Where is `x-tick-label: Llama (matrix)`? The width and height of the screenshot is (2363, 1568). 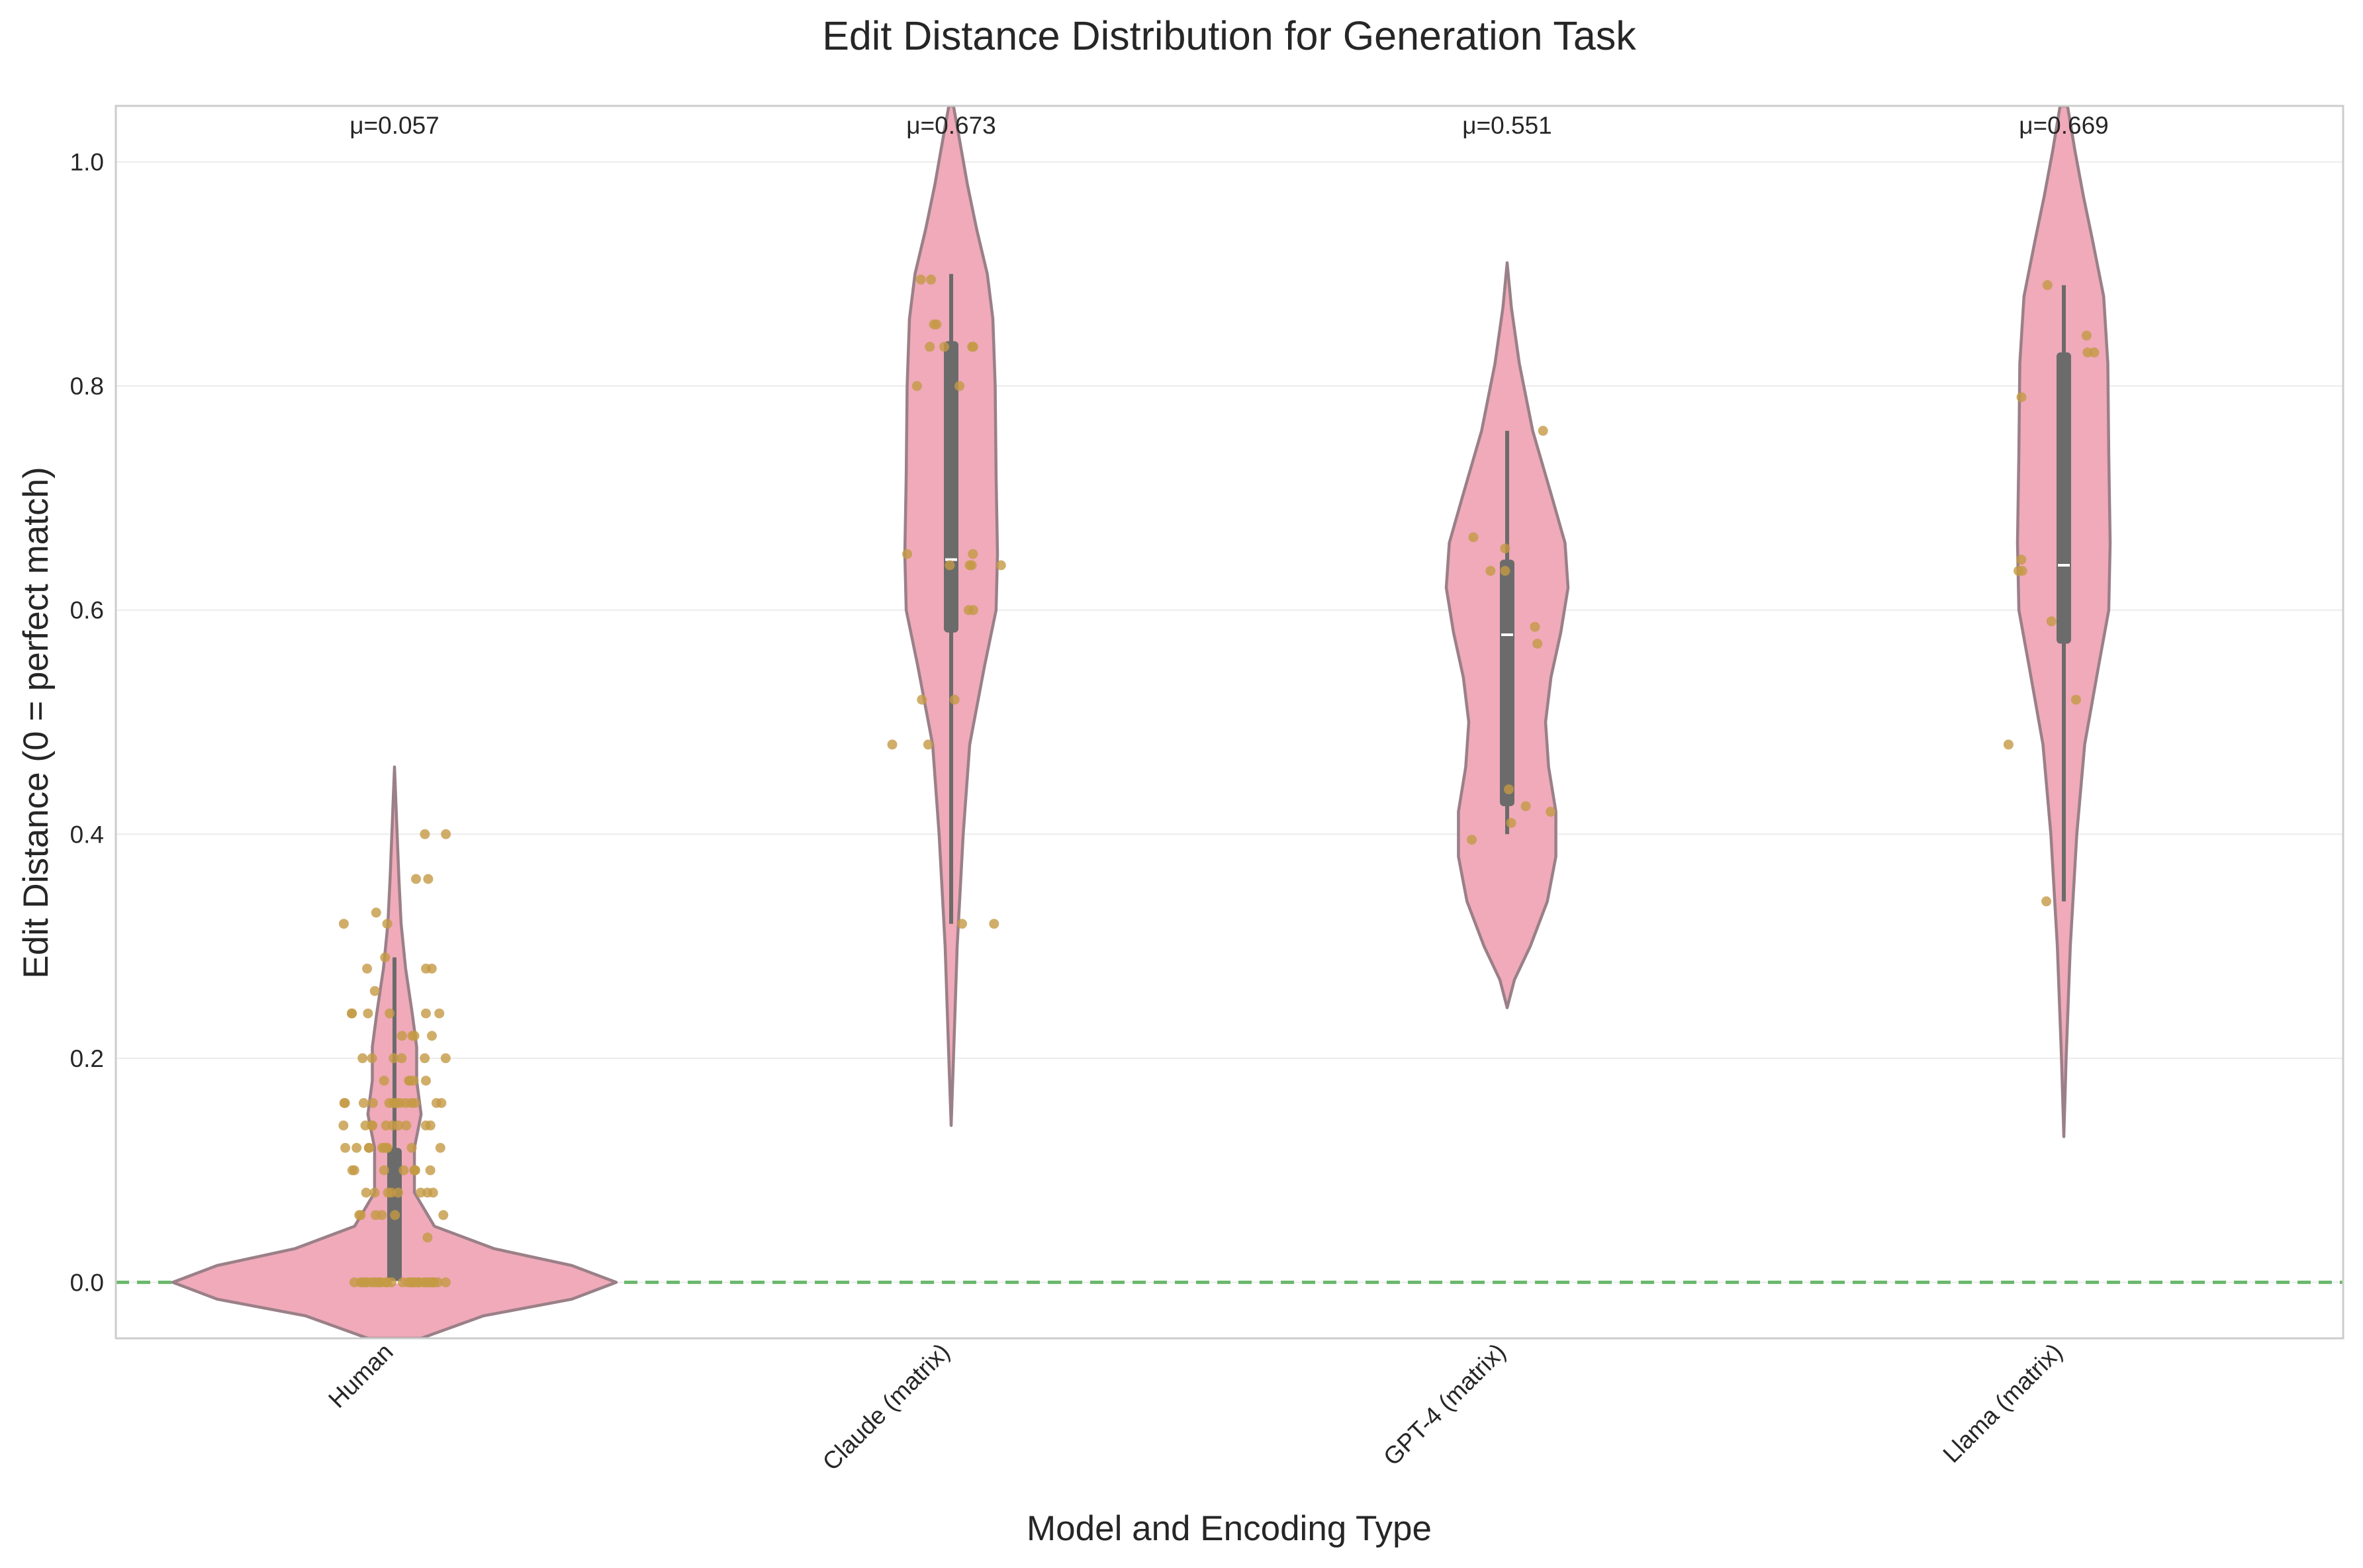 x-tick-label: Llama (matrix) is located at coordinates (2002, 1403).